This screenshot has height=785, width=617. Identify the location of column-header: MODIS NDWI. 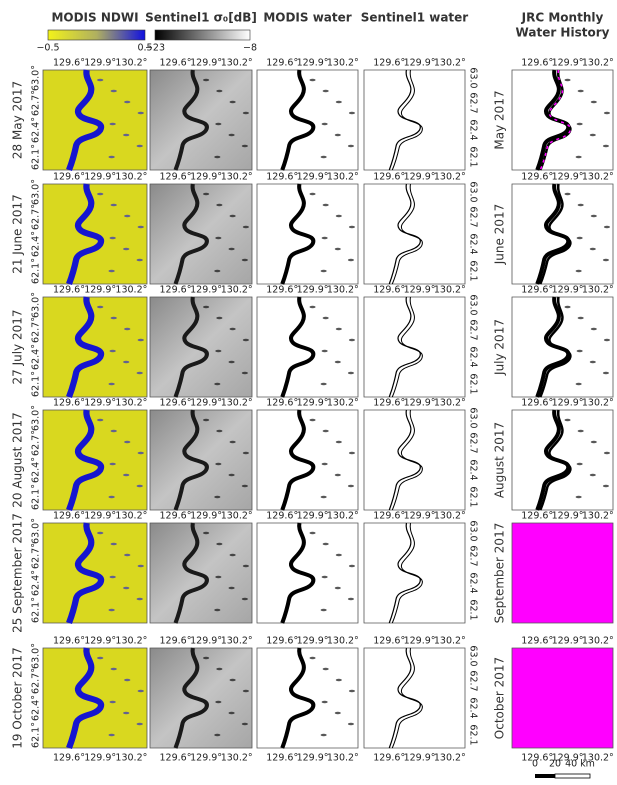
(94, 18).